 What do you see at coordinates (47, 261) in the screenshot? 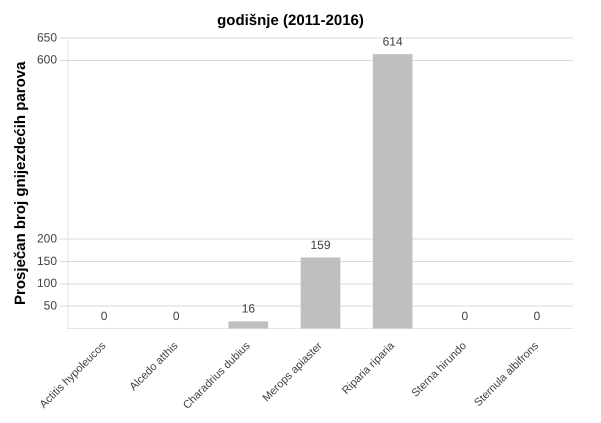
I see `y-tick-label: 150` at bounding box center [47, 261].